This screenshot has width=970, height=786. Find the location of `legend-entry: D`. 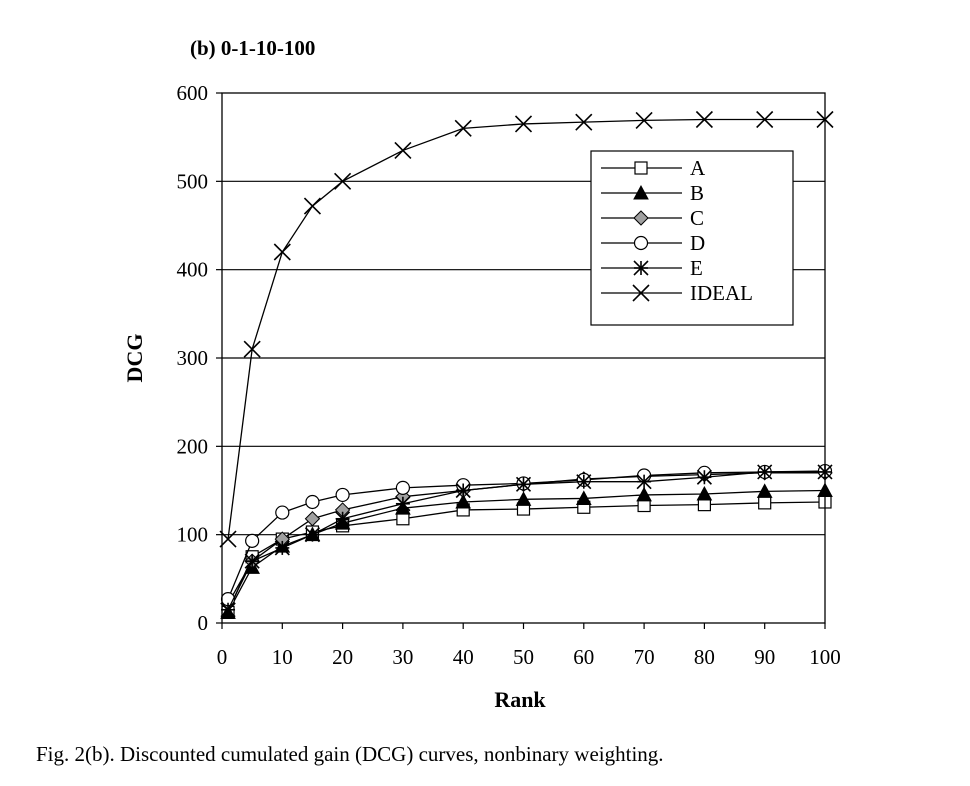

legend-entry: D is located at coordinates (653, 243).